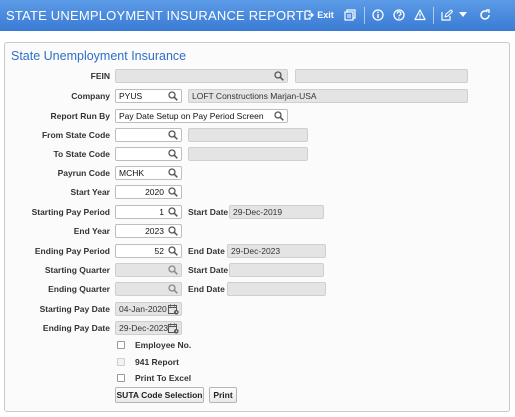 The width and height of the screenshot is (515, 417). Describe the element at coordinates (148, 212) in the screenshot. I see `starting-pay-period-input: 1` at that location.